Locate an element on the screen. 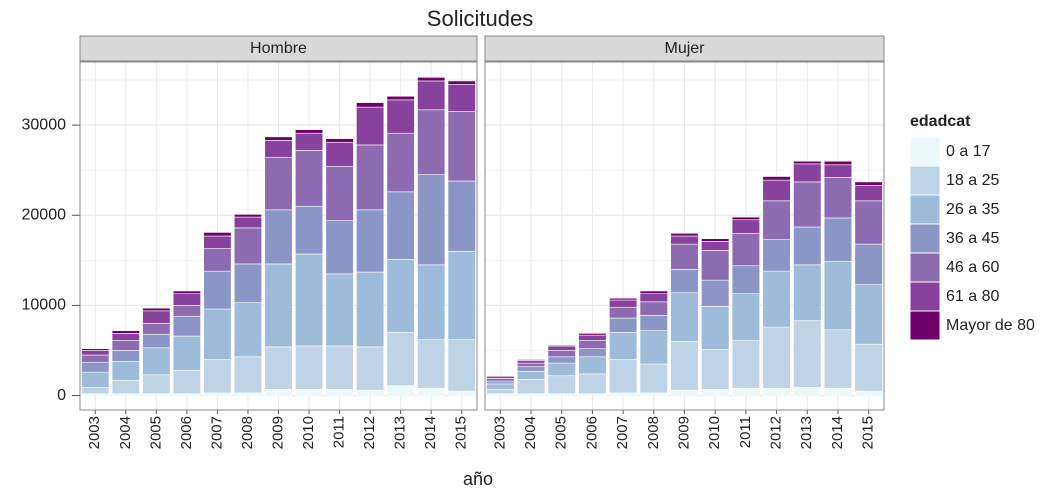 The height and width of the screenshot is (491, 1051). x-tick-label: 2005 is located at coordinates (155, 432).